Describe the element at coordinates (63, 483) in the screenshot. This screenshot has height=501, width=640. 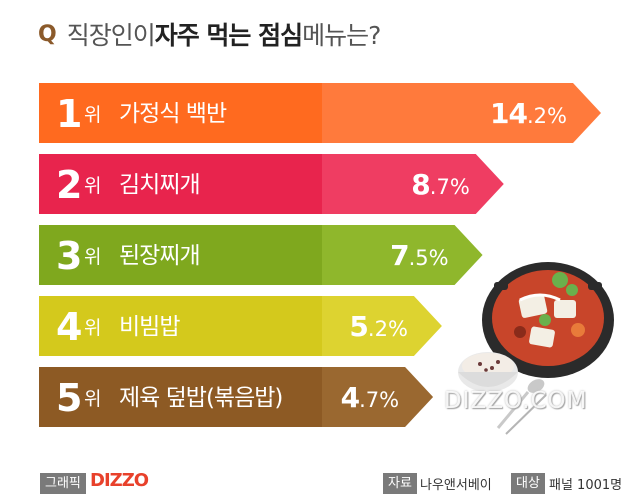
I see `graphic-tag: 그래픽` at that location.